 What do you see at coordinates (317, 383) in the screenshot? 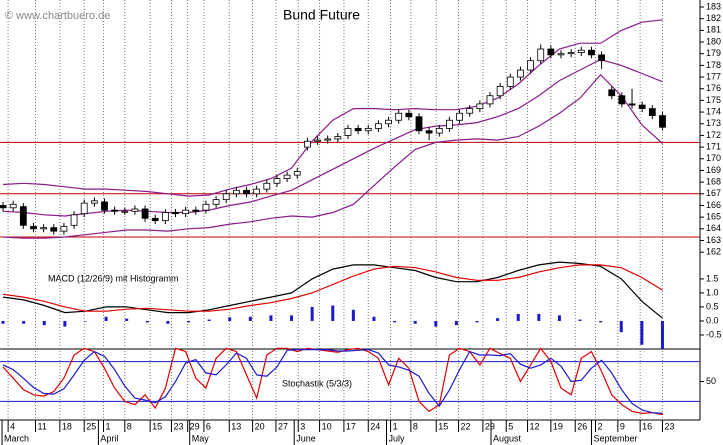
I see `stochastic-title: Stochastik (5/3/3)` at bounding box center [317, 383].